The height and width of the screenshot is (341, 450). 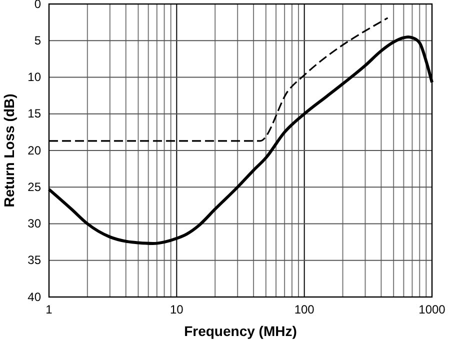 I want to click on x-tick-label: 1, so click(x=49, y=309).